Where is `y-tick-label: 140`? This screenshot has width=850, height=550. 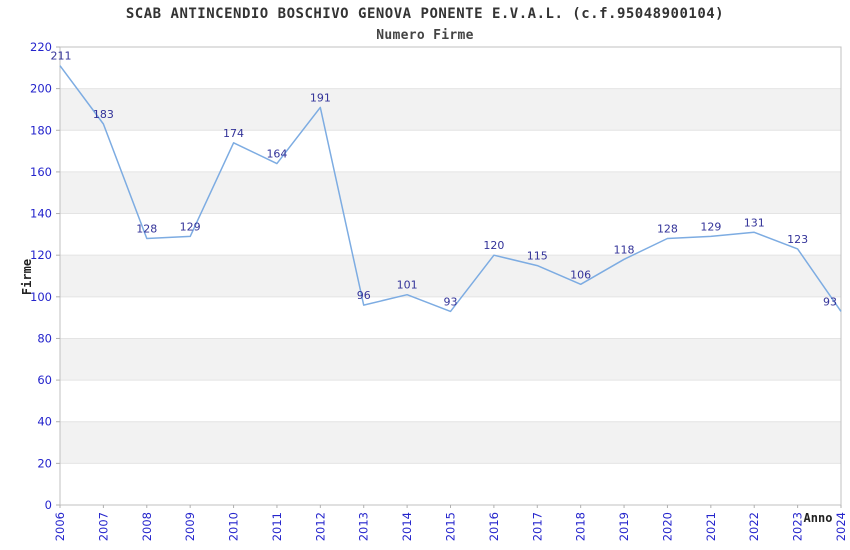
y-tick-label: 140 is located at coordinates (41, 214).